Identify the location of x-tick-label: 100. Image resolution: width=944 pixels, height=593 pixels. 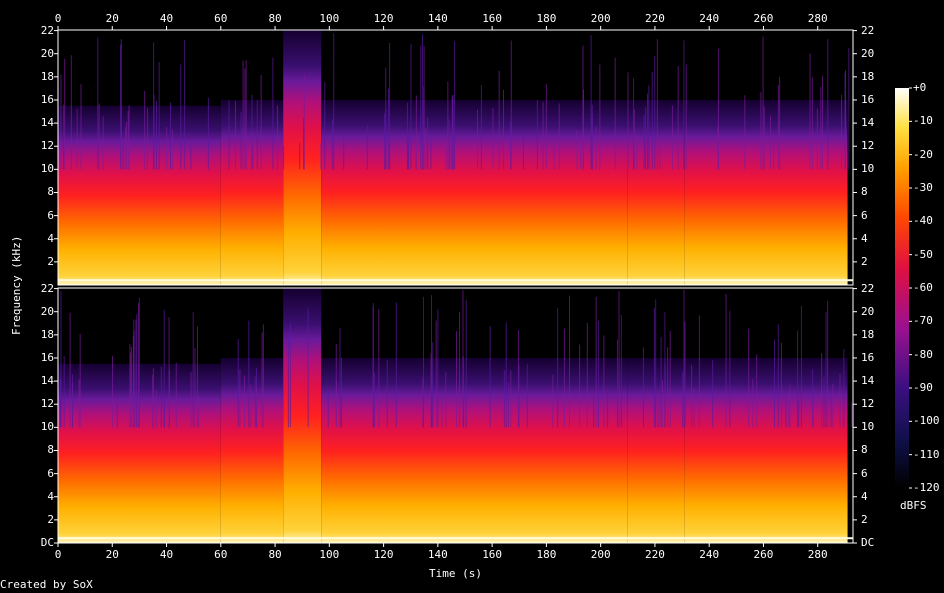
(329, 554).